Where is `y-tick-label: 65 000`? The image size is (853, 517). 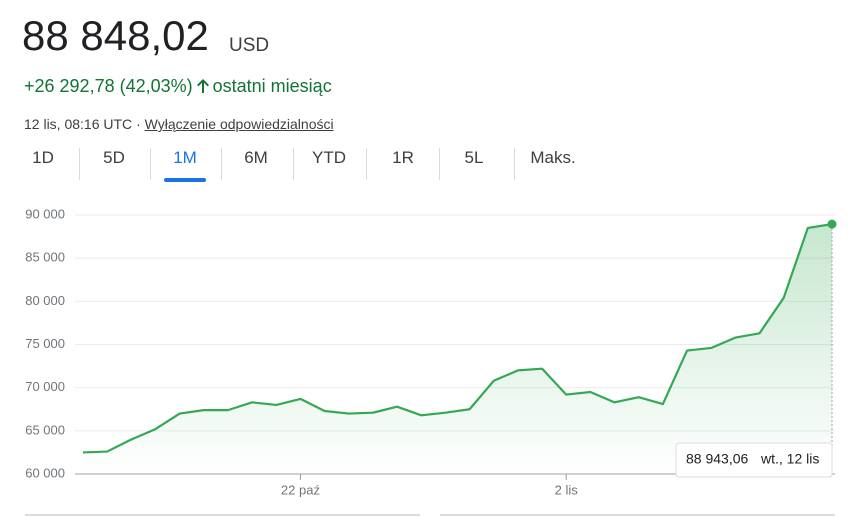
y-tick-label: 65 000 is located at coordinates (45, 429).